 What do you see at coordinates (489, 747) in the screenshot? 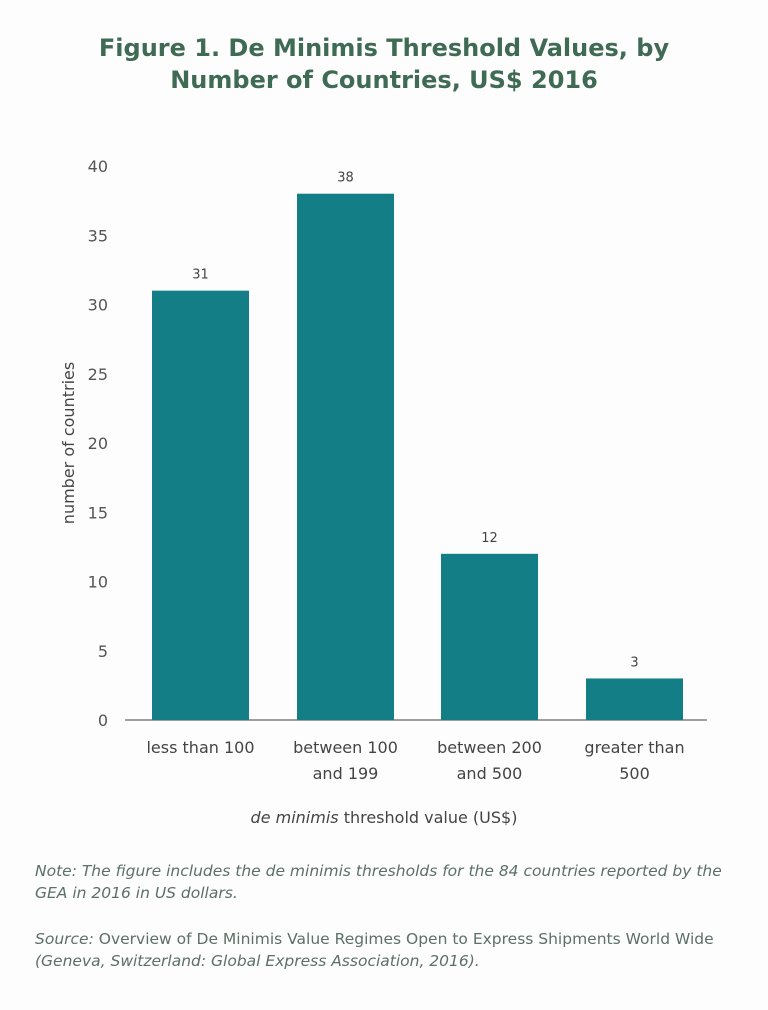
I see `x-tick-label: between 200` at bounding box center [489, 747].